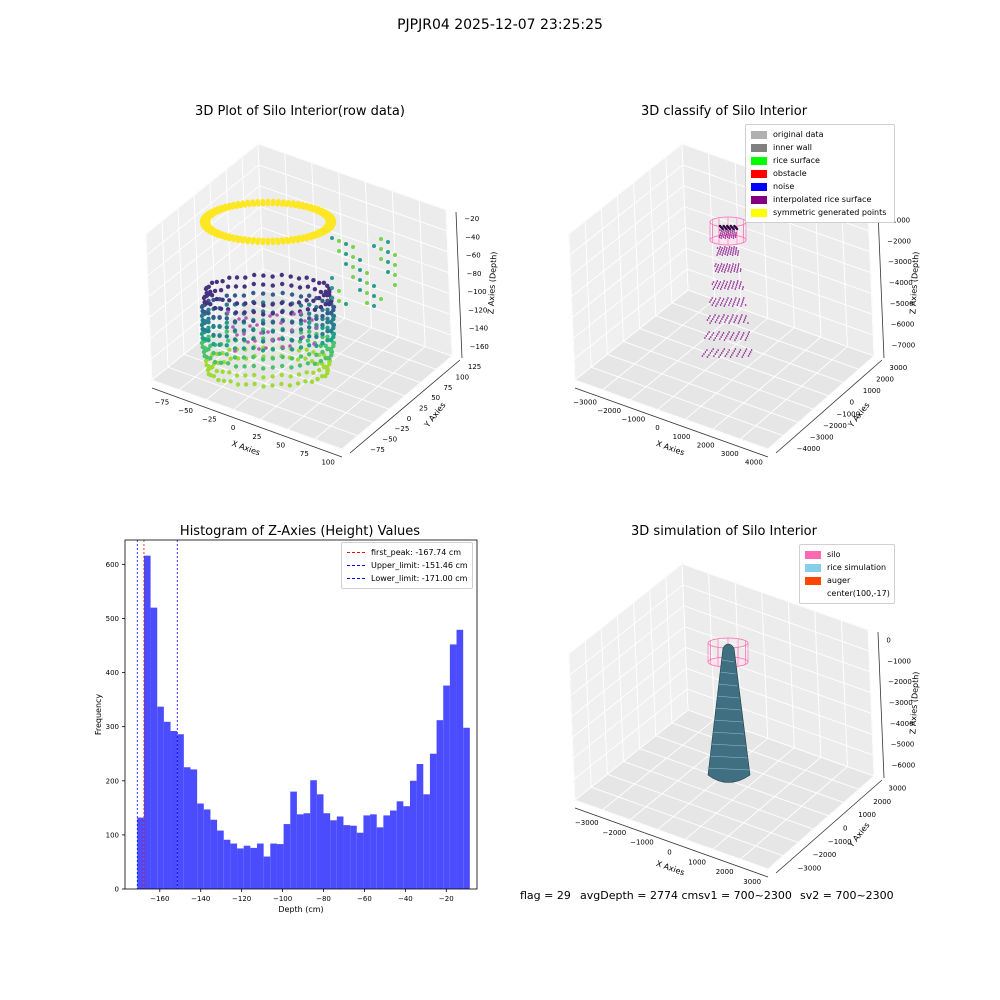  Describe the element at coordinates (852, 403) in the screenshot. I see `y-tick-label: 0` at that location.